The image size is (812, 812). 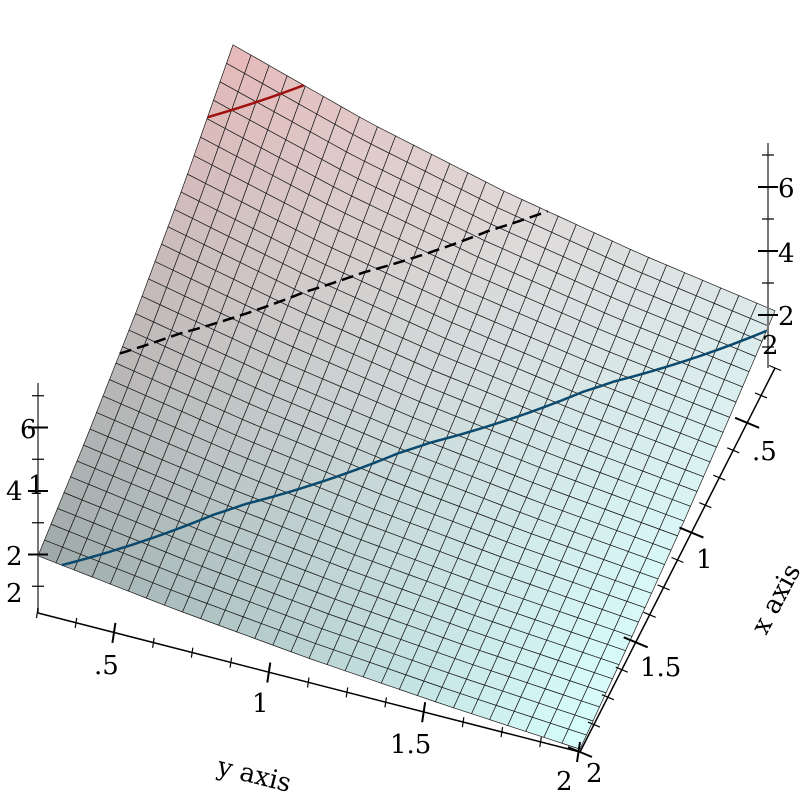 I want to click on x-tick-label-1: 1, so click(x=704, y=560).